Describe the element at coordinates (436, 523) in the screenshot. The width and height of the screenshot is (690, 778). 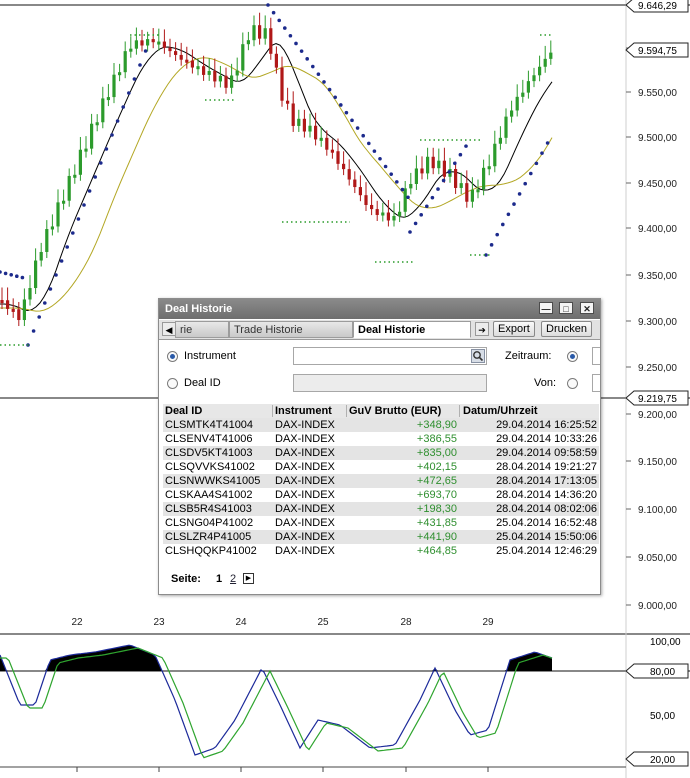
I see `guv-cell: +431,85` at that location.